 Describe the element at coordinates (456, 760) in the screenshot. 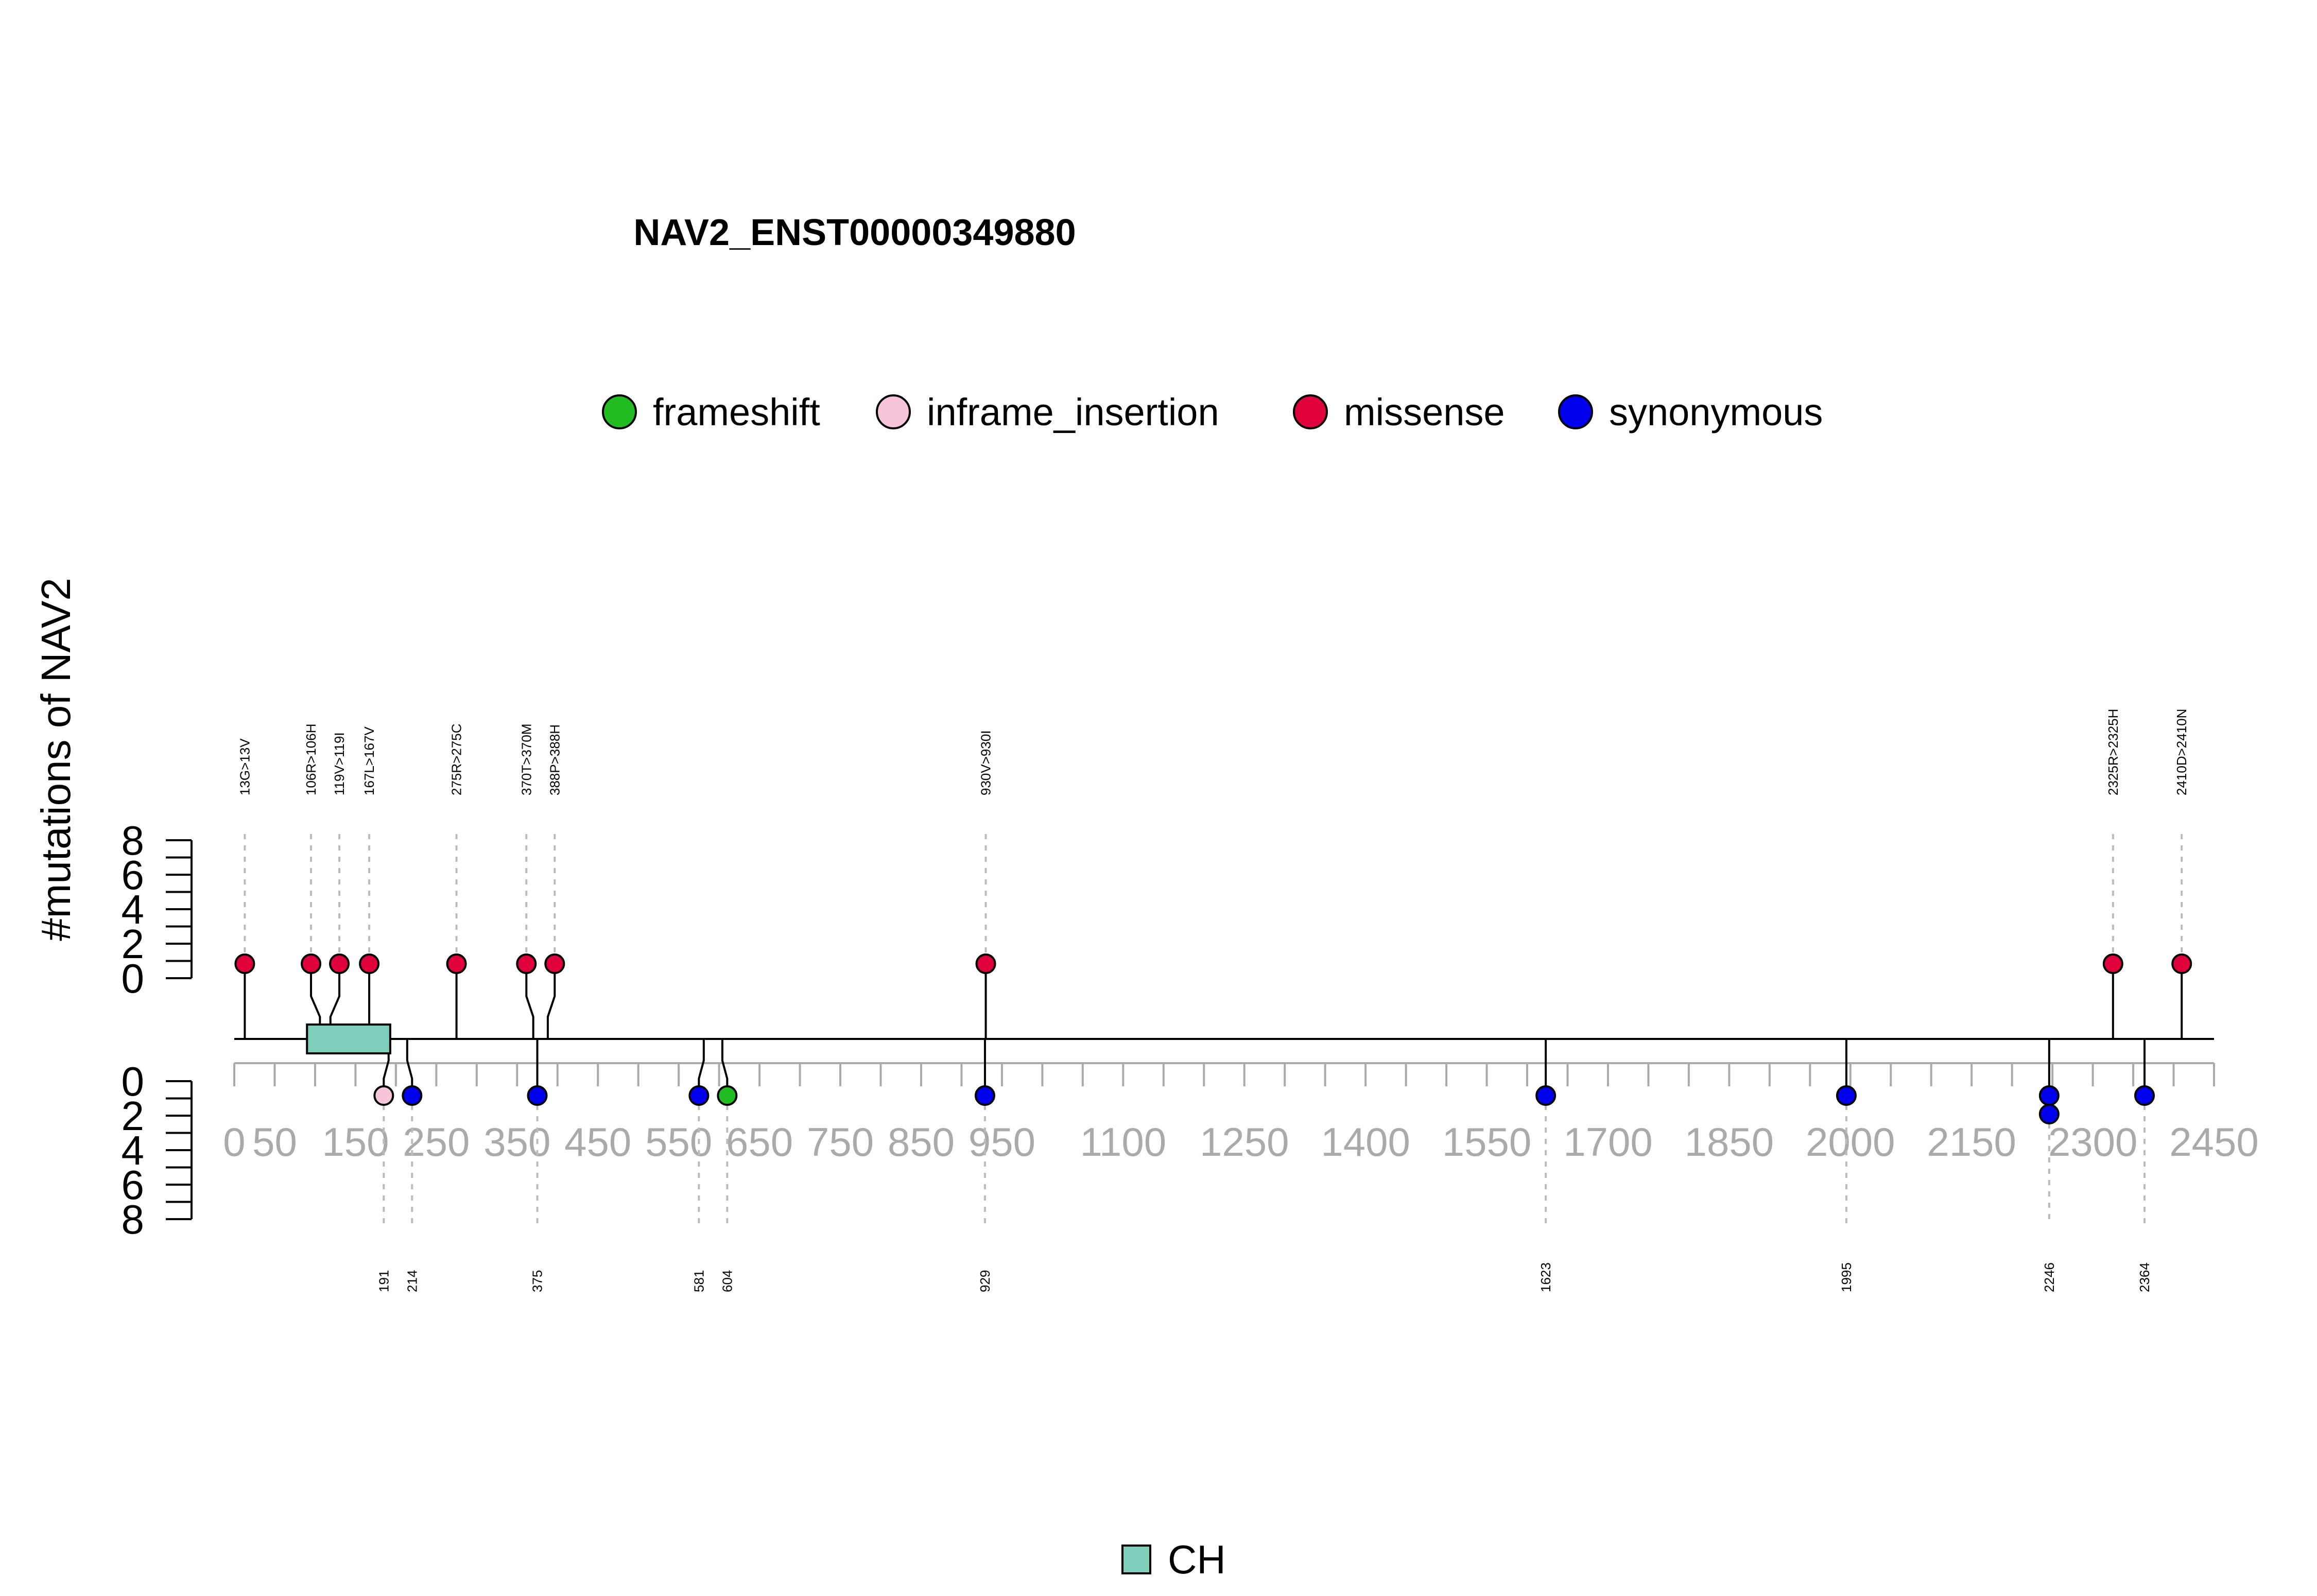

I see `mutation-label: 275R>275C` at that location.